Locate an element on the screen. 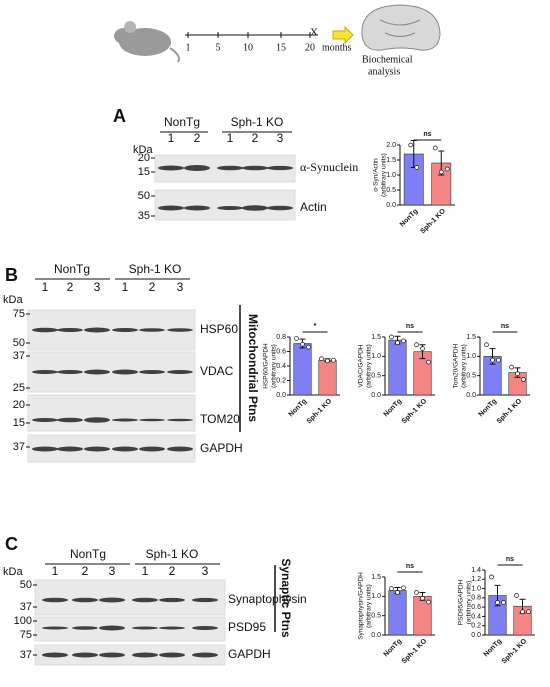  timeline-label: 10 is located at coordinates (248, 47).